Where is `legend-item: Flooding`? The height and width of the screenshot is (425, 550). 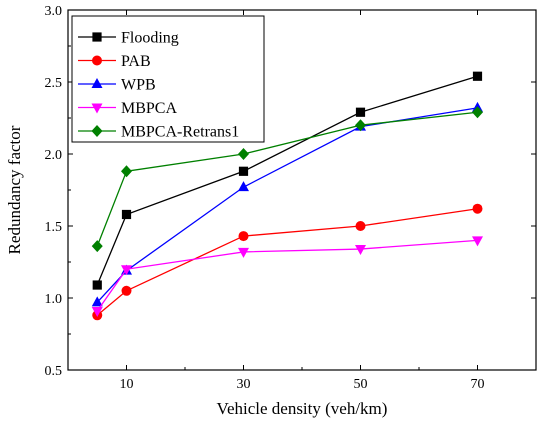 legend-item: Flooding is located at coordinates (128, 38).